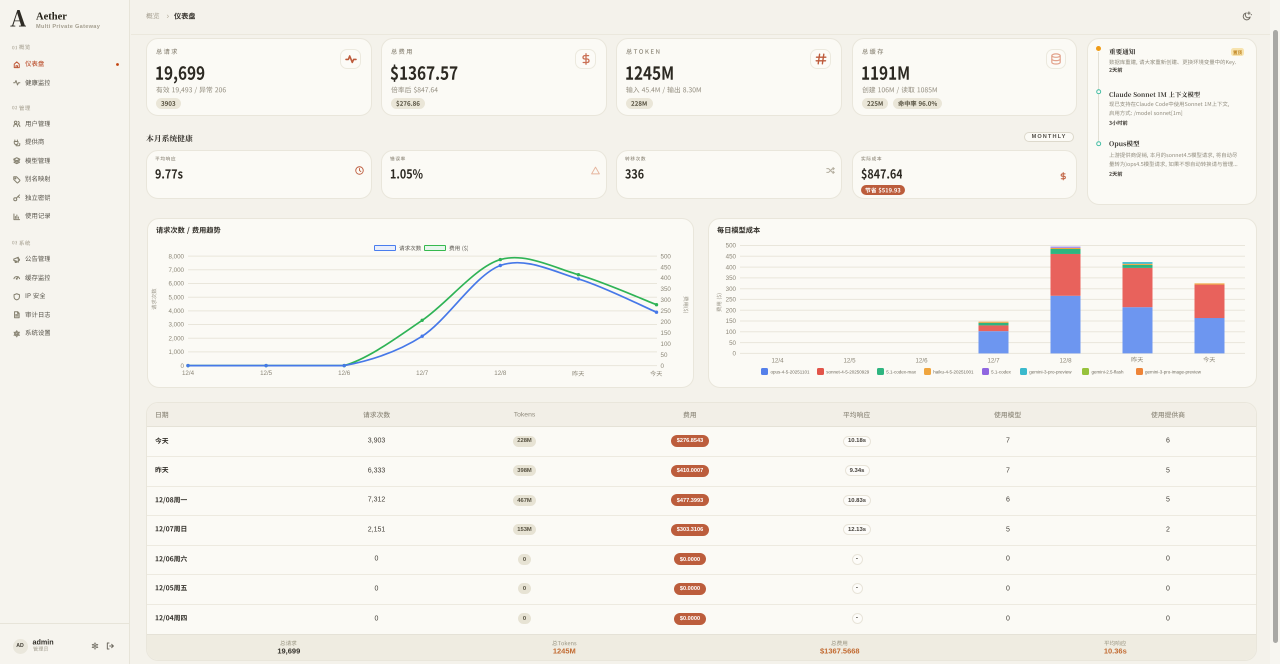 The width and height of the screenshot is (1280, 664). What do you see at coordinates (177, 338) in the screenshot?
I see `svg-text: 2,000` at bounding box center [177, 338].